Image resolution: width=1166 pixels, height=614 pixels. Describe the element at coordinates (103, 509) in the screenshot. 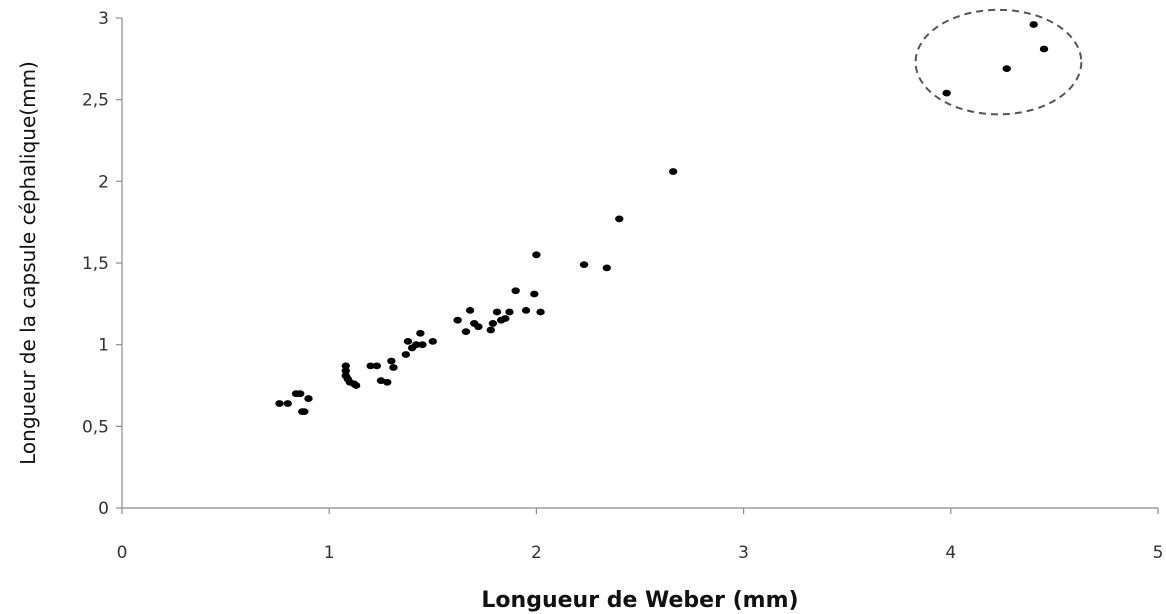

I see `y-tick-label: 0` at that location.